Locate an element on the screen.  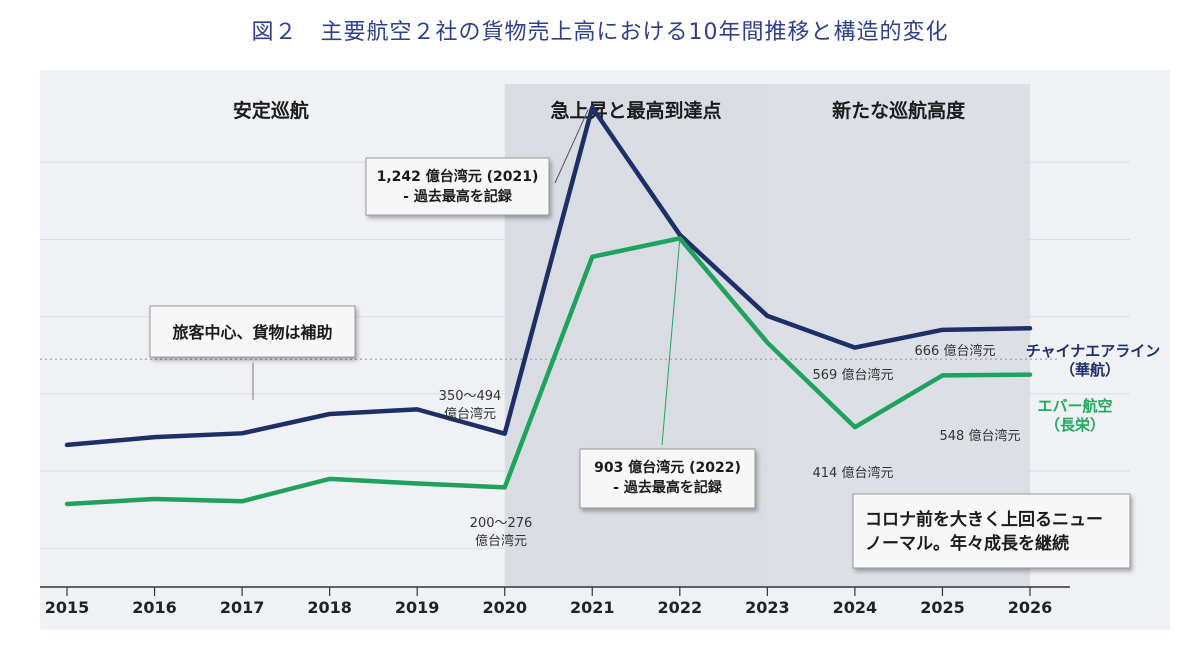
new-normal-callout-box is located at coordinates (991, 531).